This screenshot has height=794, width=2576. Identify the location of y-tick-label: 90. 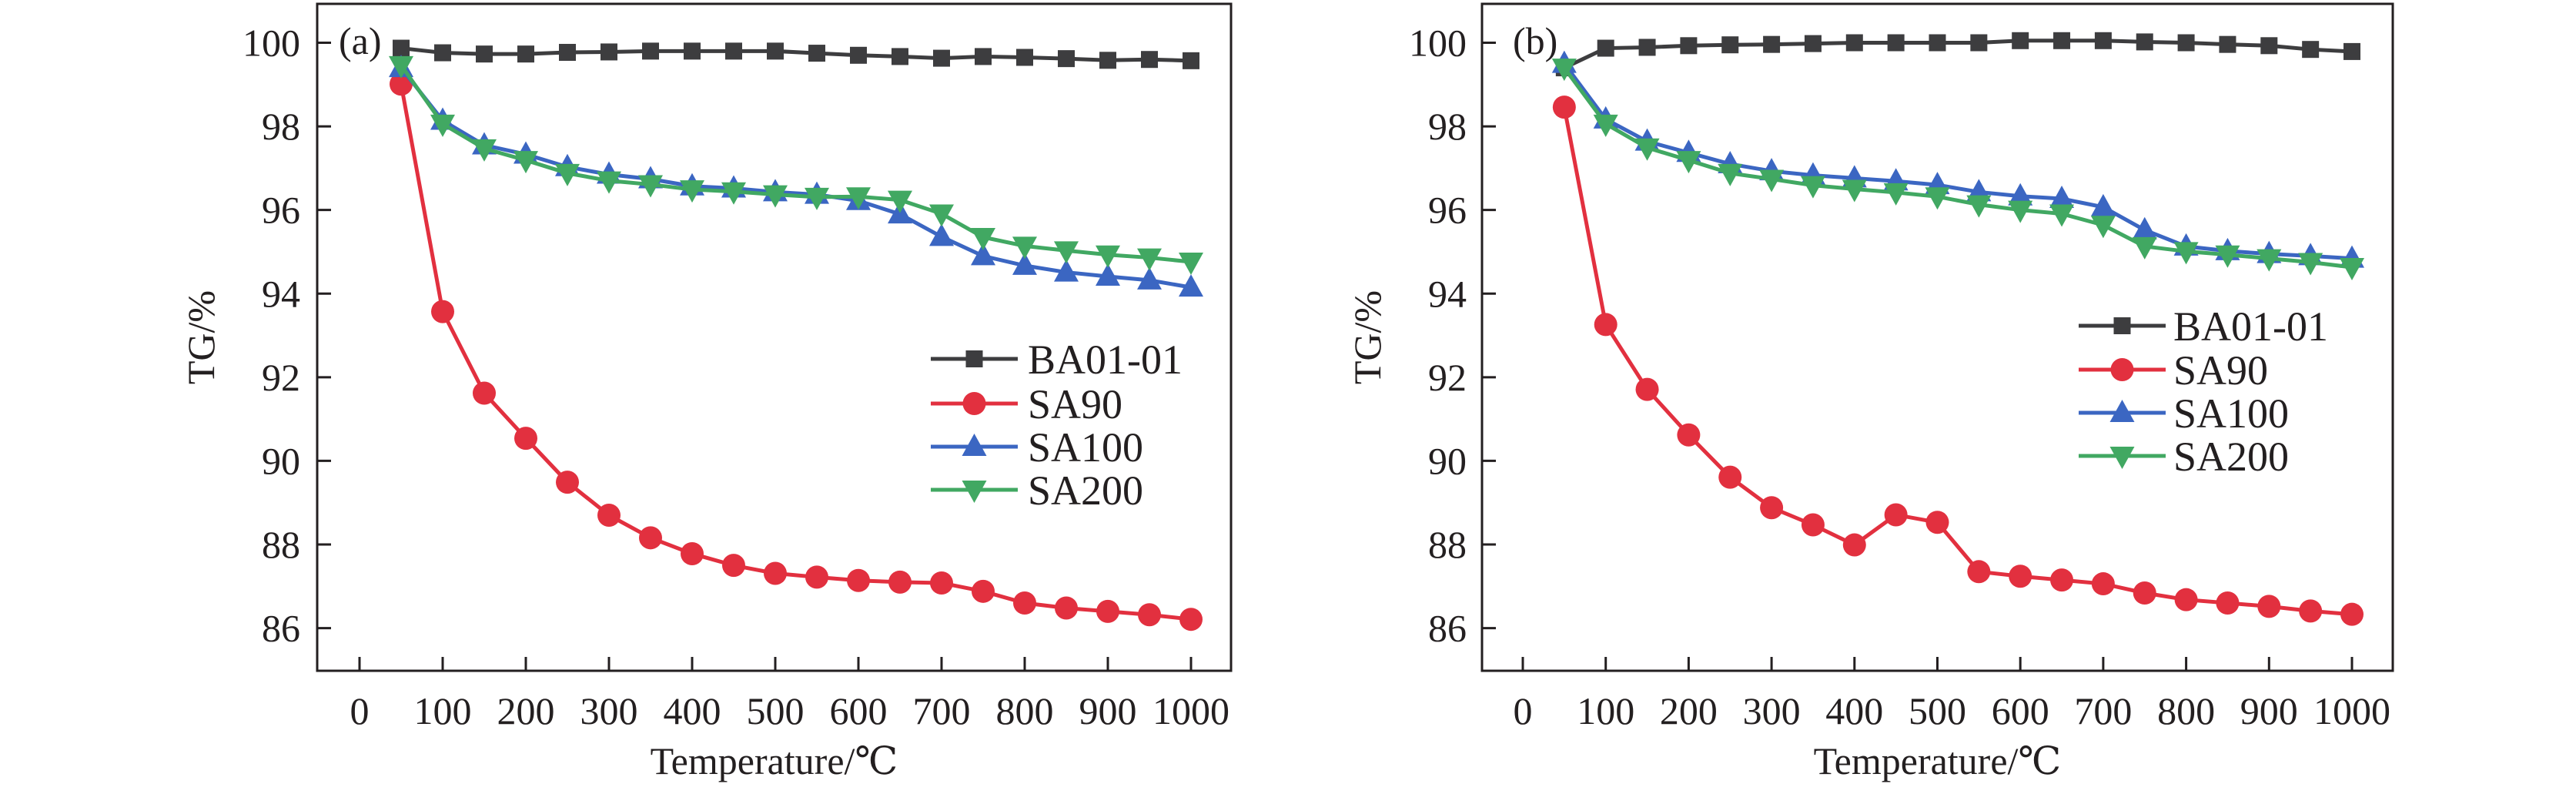
(1448, 460).